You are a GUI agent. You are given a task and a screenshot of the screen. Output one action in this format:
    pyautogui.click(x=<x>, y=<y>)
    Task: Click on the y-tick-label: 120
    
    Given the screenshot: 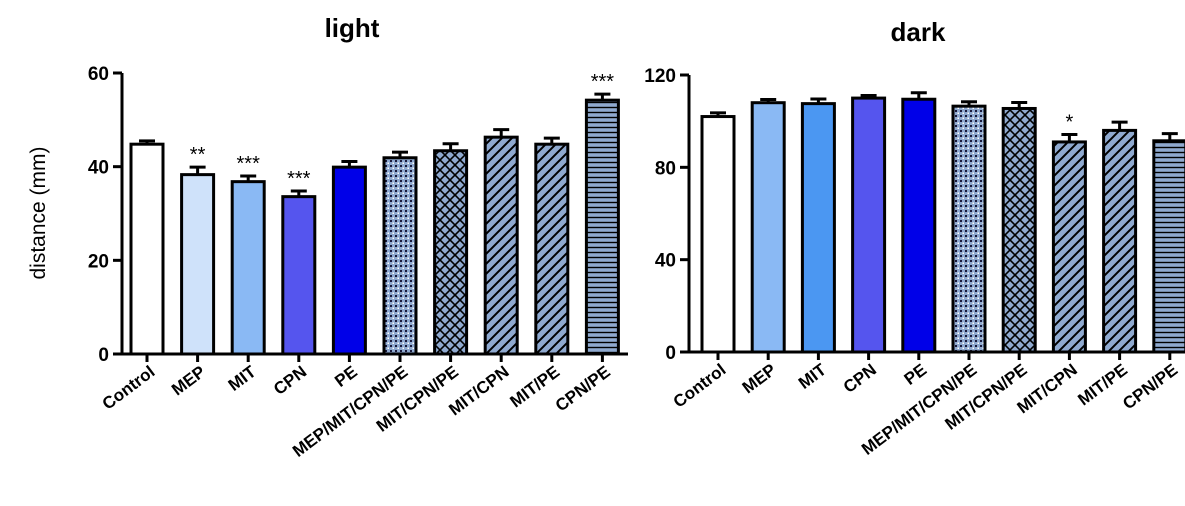 What is the action you would take?
    pyautogui.click(x=660, y=76)
    